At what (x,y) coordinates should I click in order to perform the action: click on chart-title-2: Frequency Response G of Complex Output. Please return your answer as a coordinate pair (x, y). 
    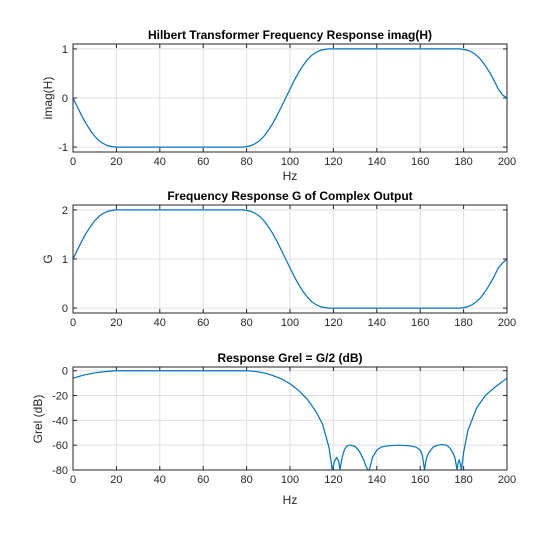
    Looking at the image, I should click on (289, 196).